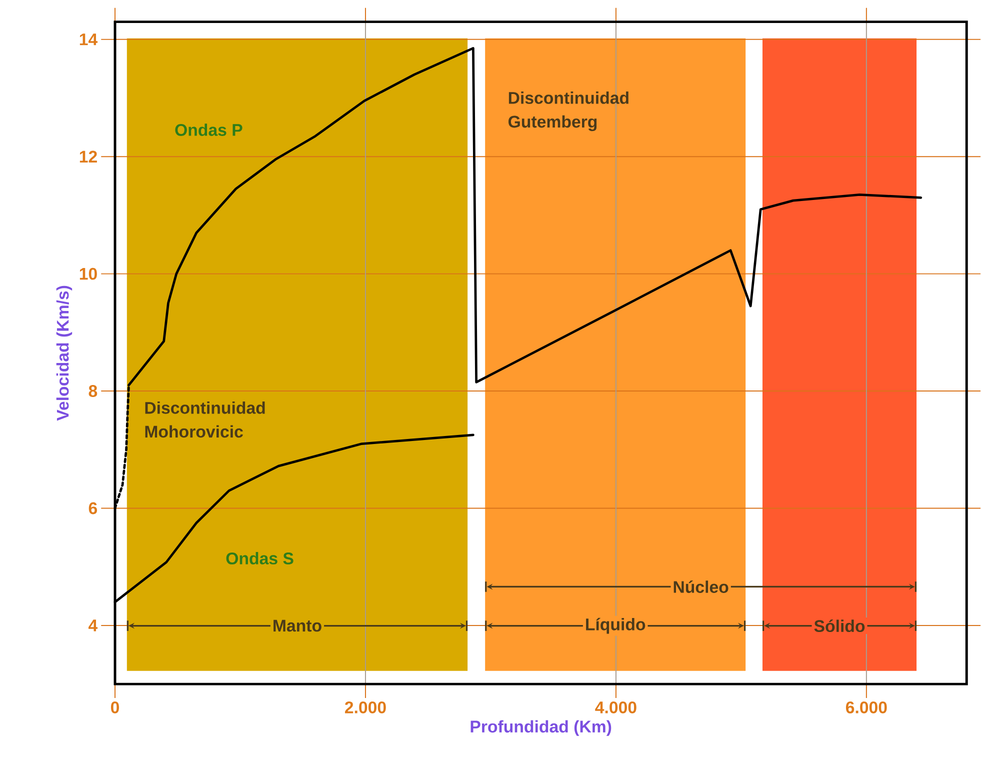 The image size is (981, 778). Describe the element at coordinates (88, 274) in the screenshot. I see `y-tick-label: 10` at that location.